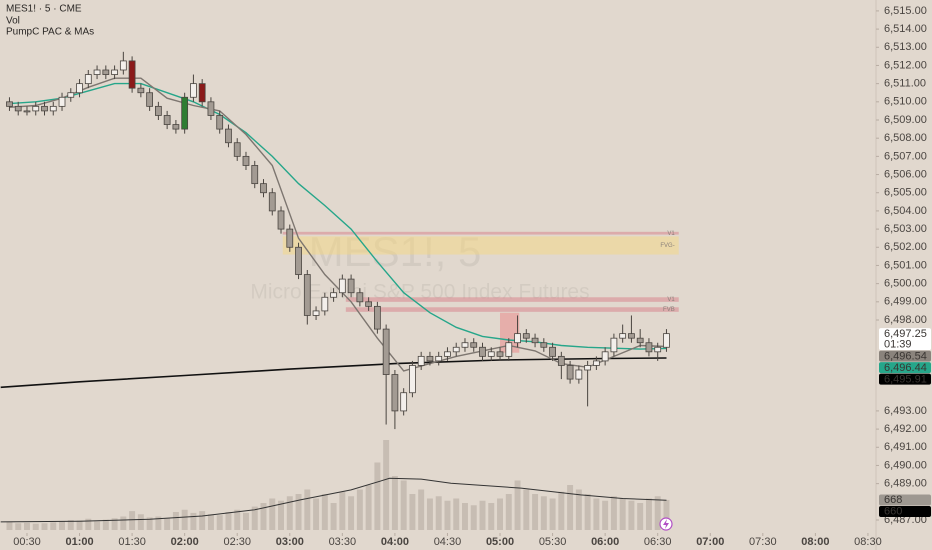  What do you see at coordinates (27, 542) in the screenshot?
I see `x-tick-label: 00:30` at bounding box center [27, 542].